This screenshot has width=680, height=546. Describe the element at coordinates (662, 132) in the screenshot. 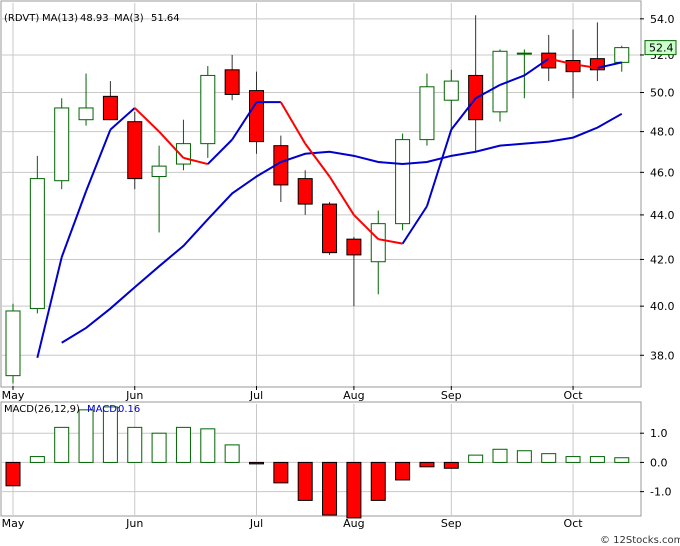

I see `price-y-tick-label: 48.0` at that location.